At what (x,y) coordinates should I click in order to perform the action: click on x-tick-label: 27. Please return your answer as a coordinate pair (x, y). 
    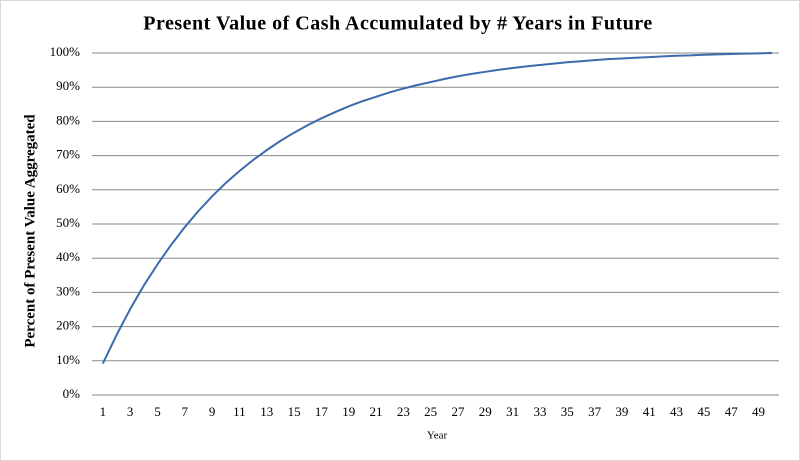
    Looking at the image, I should click on (458, 411).